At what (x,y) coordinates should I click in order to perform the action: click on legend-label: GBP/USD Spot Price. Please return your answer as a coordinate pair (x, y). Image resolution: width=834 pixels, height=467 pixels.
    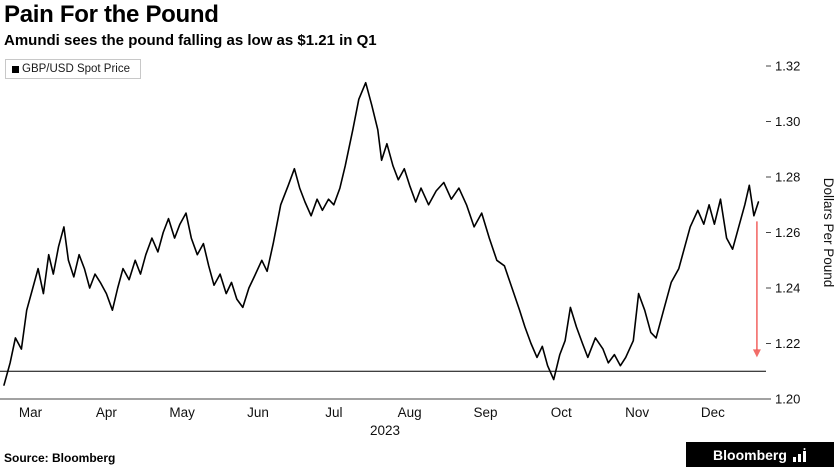
    Looking at the image, I should click on (76, 69).